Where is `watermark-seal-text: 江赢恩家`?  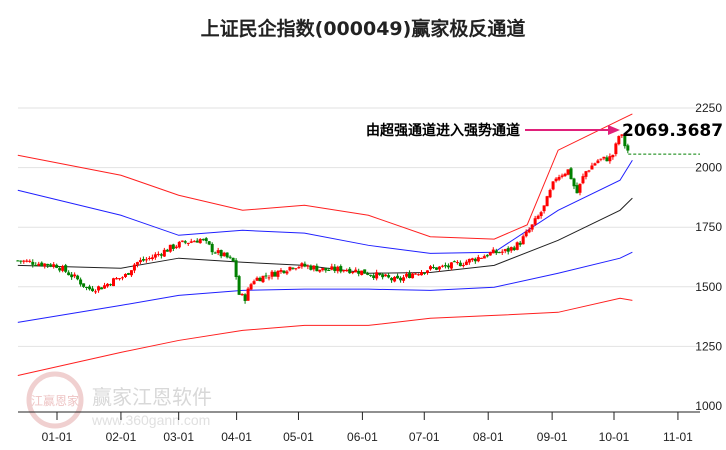
watermark-seal-text: 江赢恩家 is located at coordinates (55, 400).